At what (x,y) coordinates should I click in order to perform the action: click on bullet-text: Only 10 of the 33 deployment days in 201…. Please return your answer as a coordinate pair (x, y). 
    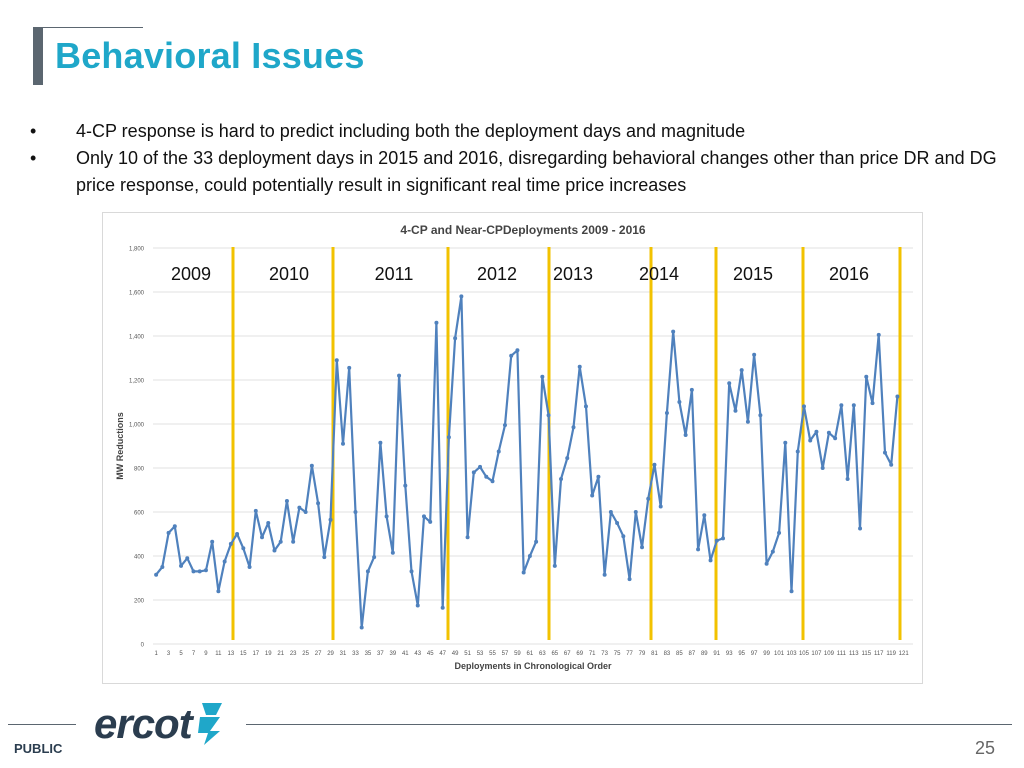
    Looking at the image, I should click on (536, 171).